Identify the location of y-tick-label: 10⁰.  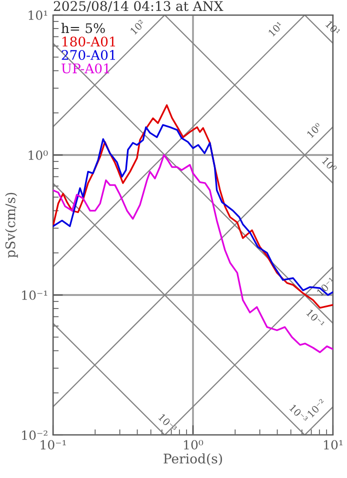
(38, 155).